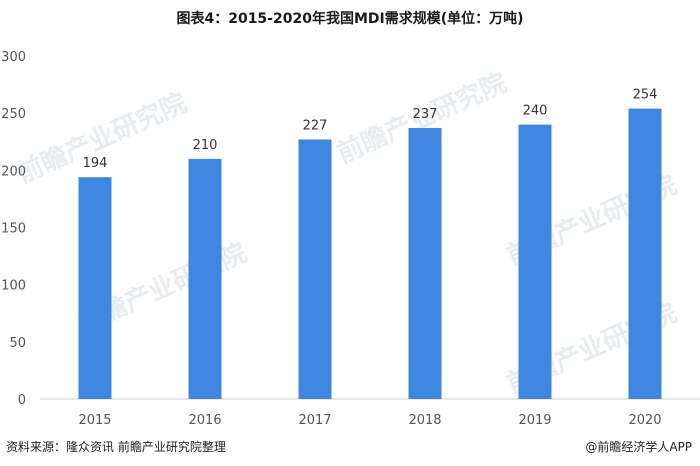 This screenshot has width=700, height=466. What do you see at coordinates (425, 114) in the screenshot?
I see `data-label: 237` at bounding box center [425, 114].